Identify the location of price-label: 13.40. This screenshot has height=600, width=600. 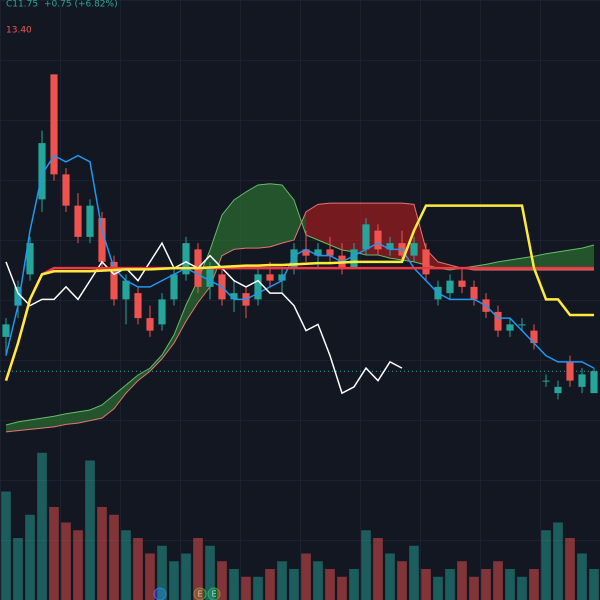
(19, 31).